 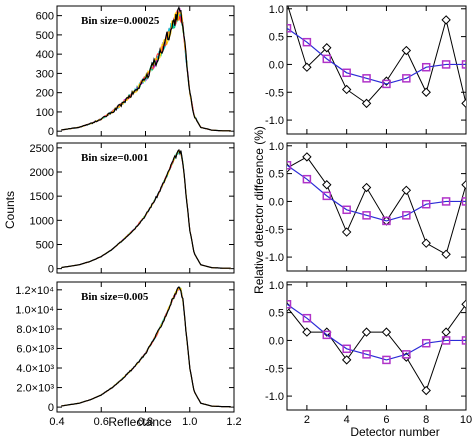 What do you see at coordinates (42, 221) in the screenshot?
I see `y-tick-label: 1000` at bounding box center [42, 221].